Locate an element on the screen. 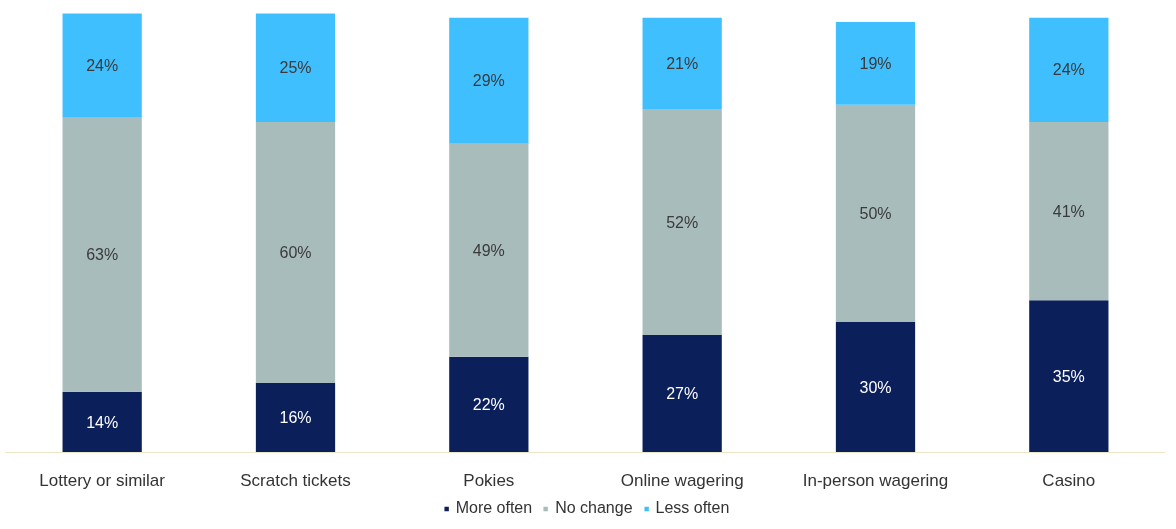 The width and height of the screenshot is (1176, 529). data-label: 19% is located at coordinates (875, 63).